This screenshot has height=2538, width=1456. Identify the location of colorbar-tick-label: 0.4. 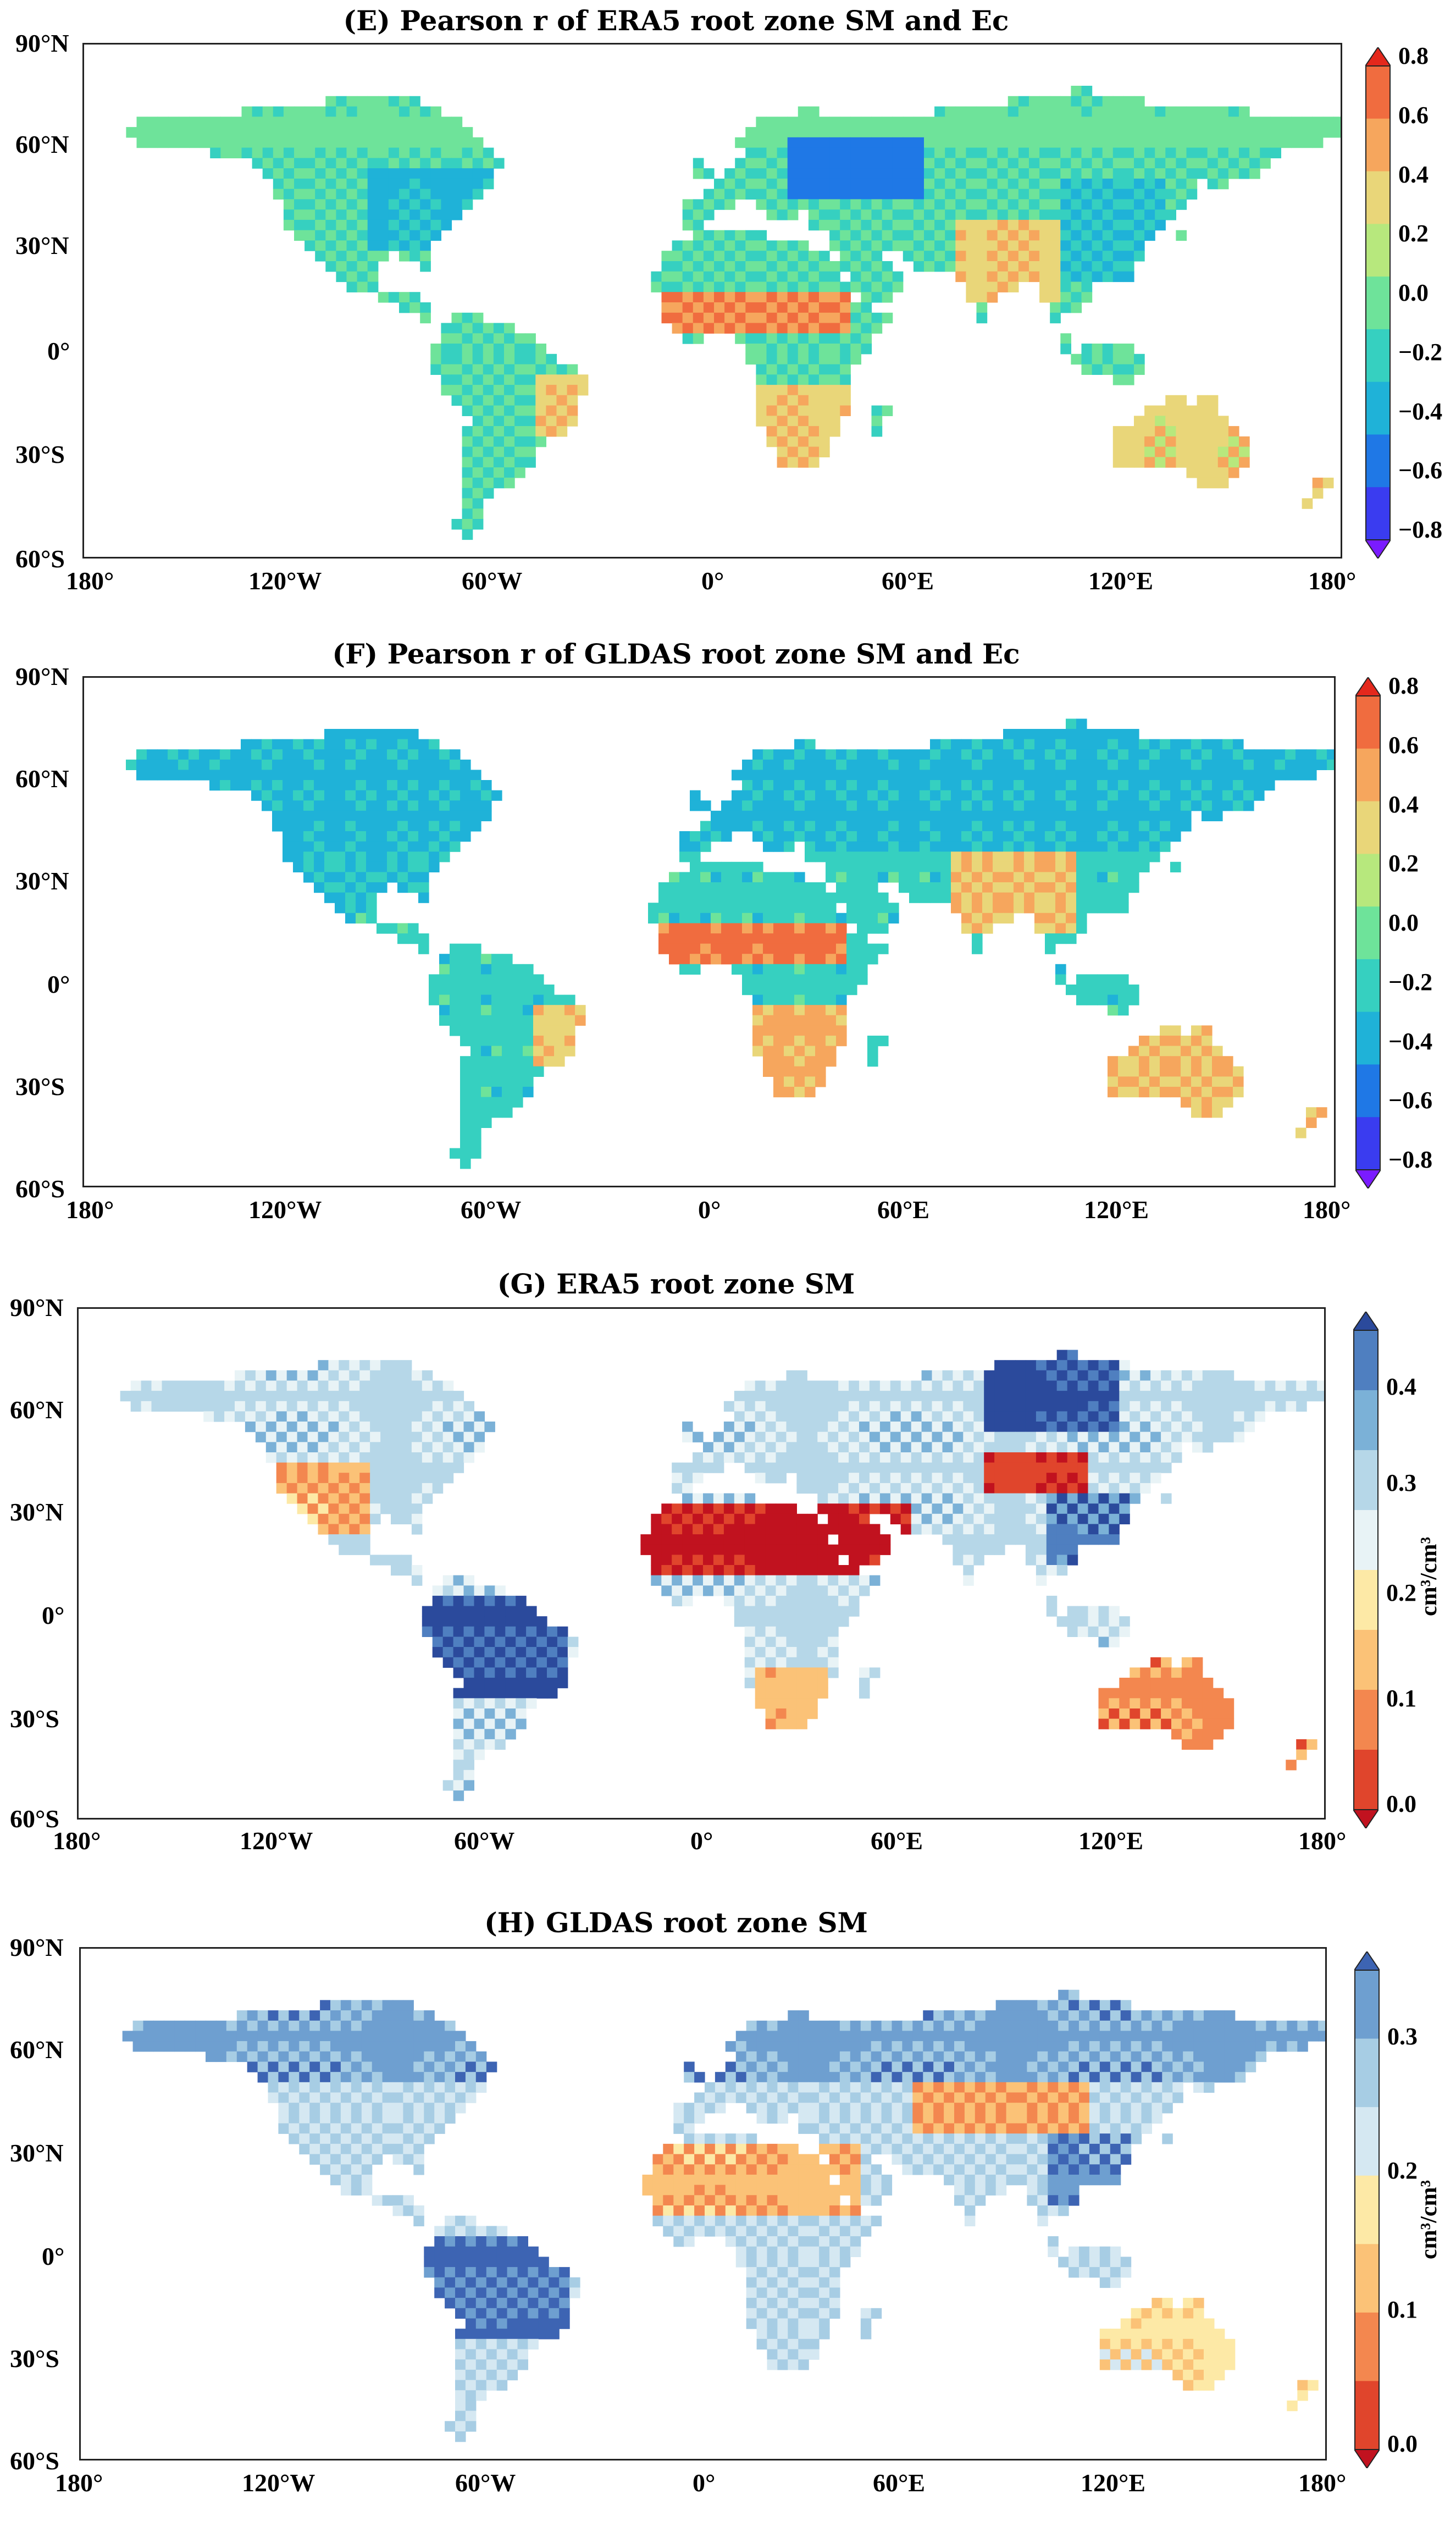
(1403, 804).